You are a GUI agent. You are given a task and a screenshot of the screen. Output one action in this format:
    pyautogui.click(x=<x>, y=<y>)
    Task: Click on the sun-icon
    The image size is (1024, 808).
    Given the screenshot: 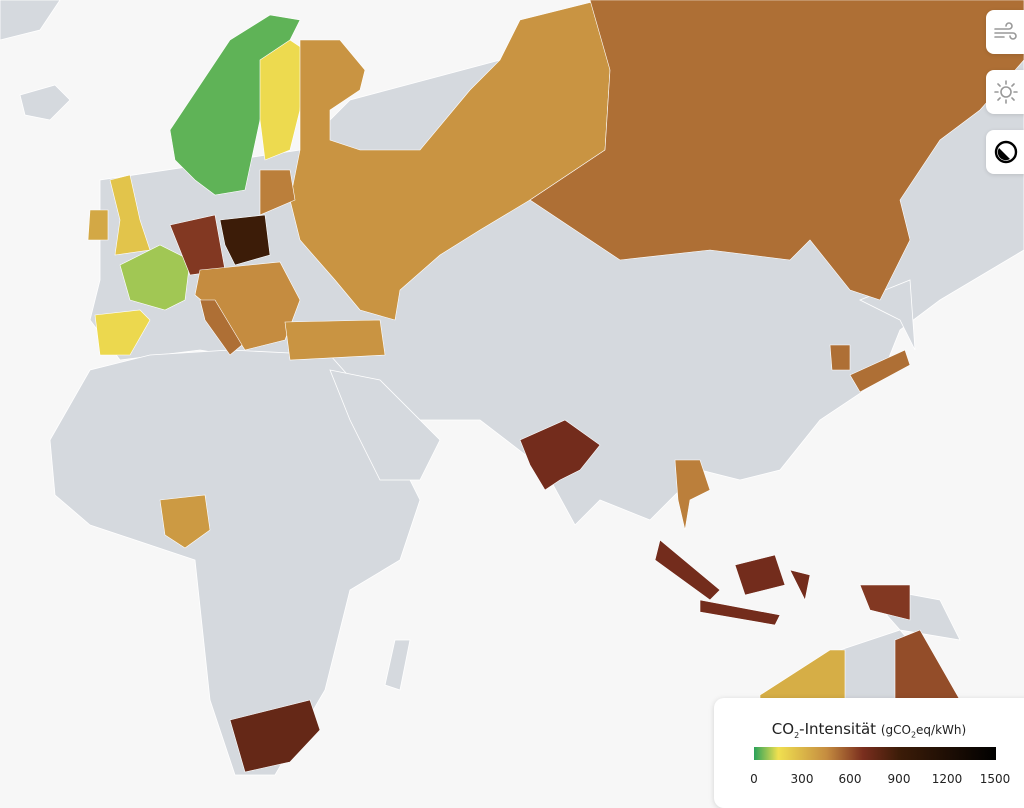 What is the action you would take?
    pyautogui.click(x=1006, y=92)
    